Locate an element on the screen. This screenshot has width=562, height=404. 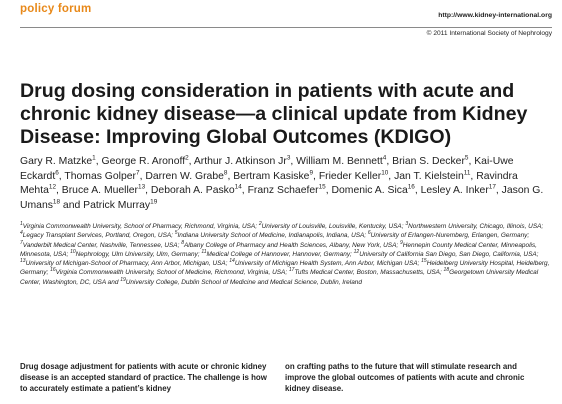
affiliation-number: 17 is located at coordinates (291, 270).